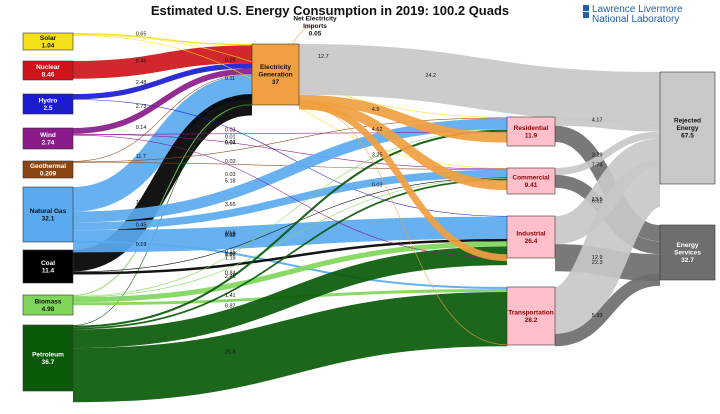 Image resolution: width=720 pixels, height=414 pixels. I want to click on node-value-biomass: 4.98, so click(48, 309).